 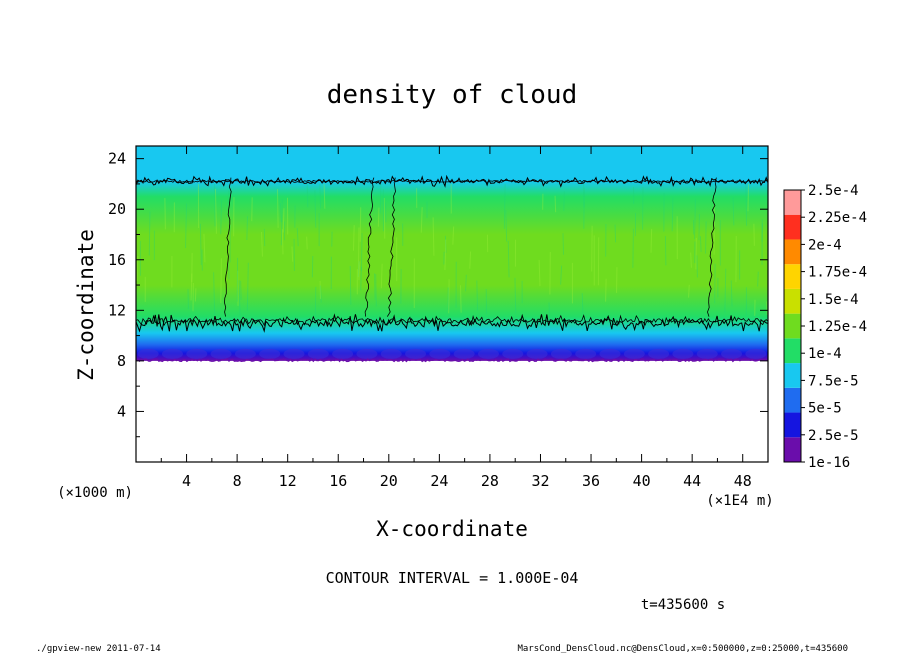 What do you see at coordinates (837, 273) in the screenshot?
I see `colorbar-label: 1.75e-4` at bounding box center [837, 273].